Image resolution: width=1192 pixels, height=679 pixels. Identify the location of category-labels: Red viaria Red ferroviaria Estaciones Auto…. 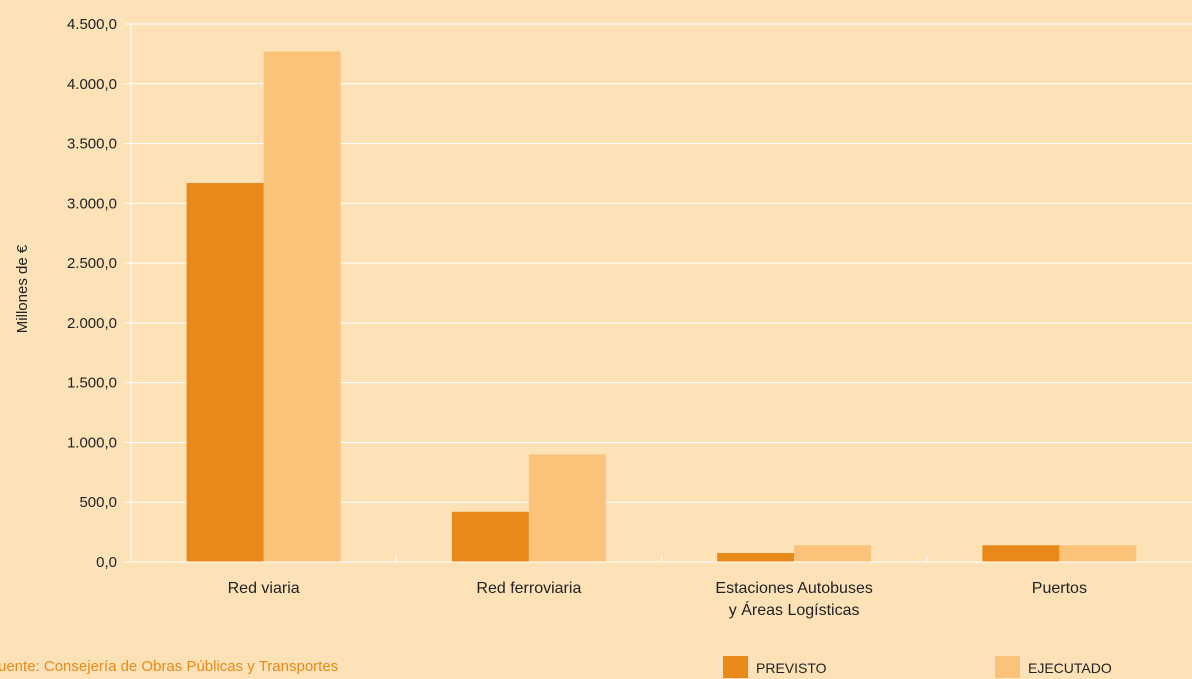
(657, 599).